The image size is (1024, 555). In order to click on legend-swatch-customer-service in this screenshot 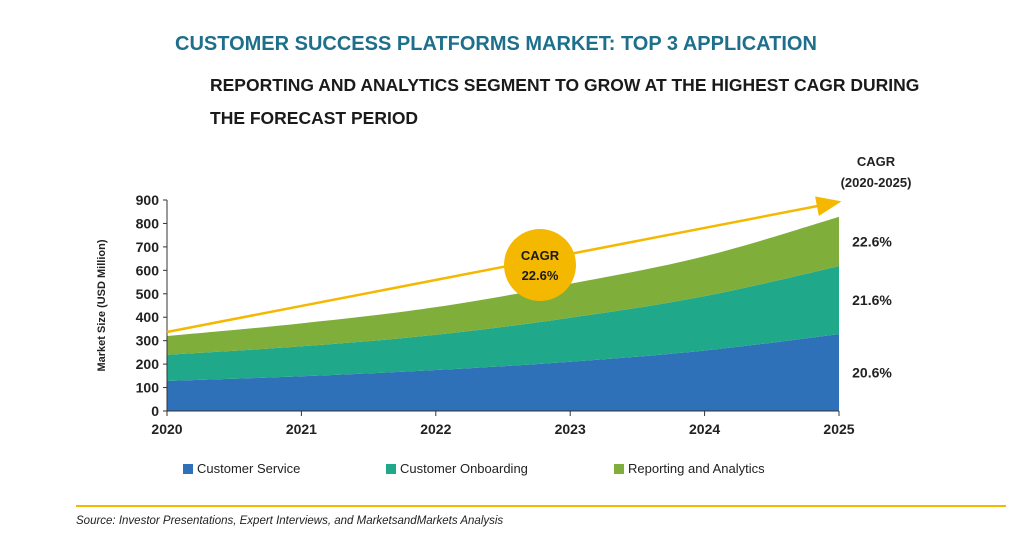, I will do `click(188, 468)`.